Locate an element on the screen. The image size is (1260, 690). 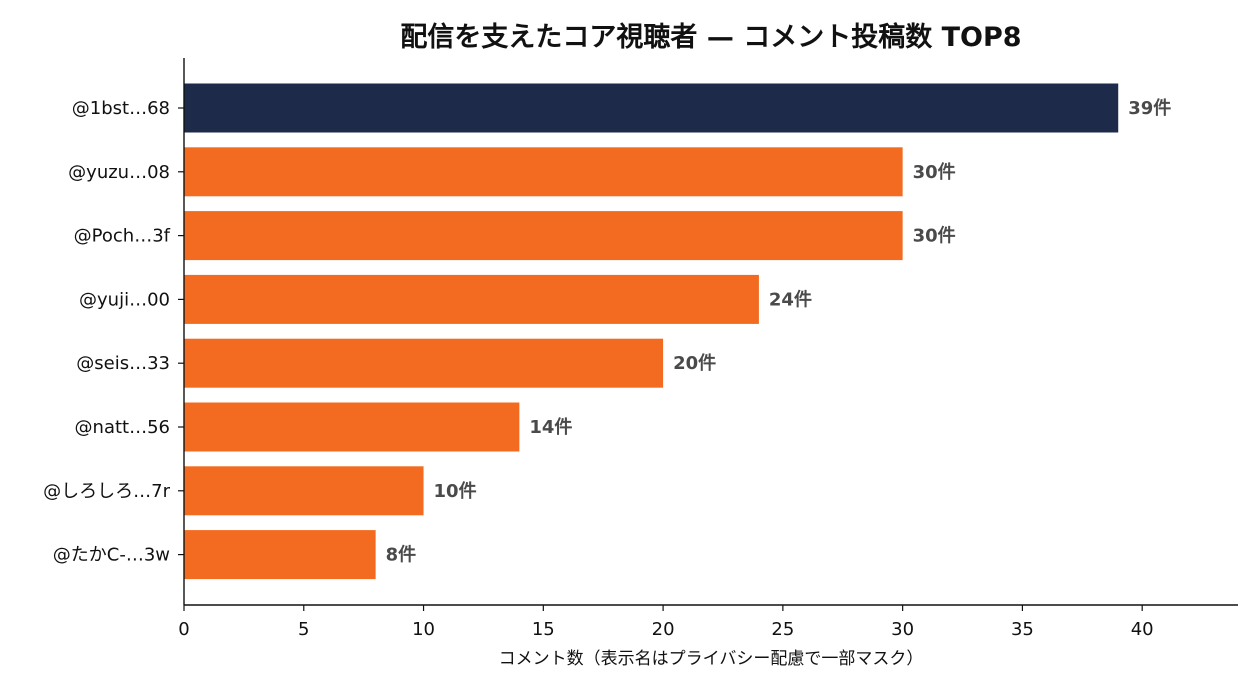
x-tick-label: 15 is located at coordinates (543, 629).